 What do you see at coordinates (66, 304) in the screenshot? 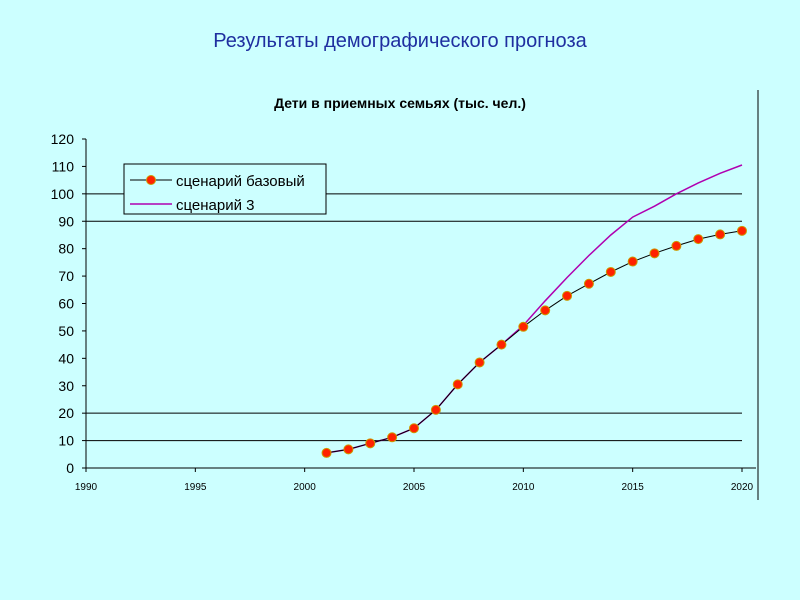
I see `y-tick-label: 60` at bounding box center [66, 304].